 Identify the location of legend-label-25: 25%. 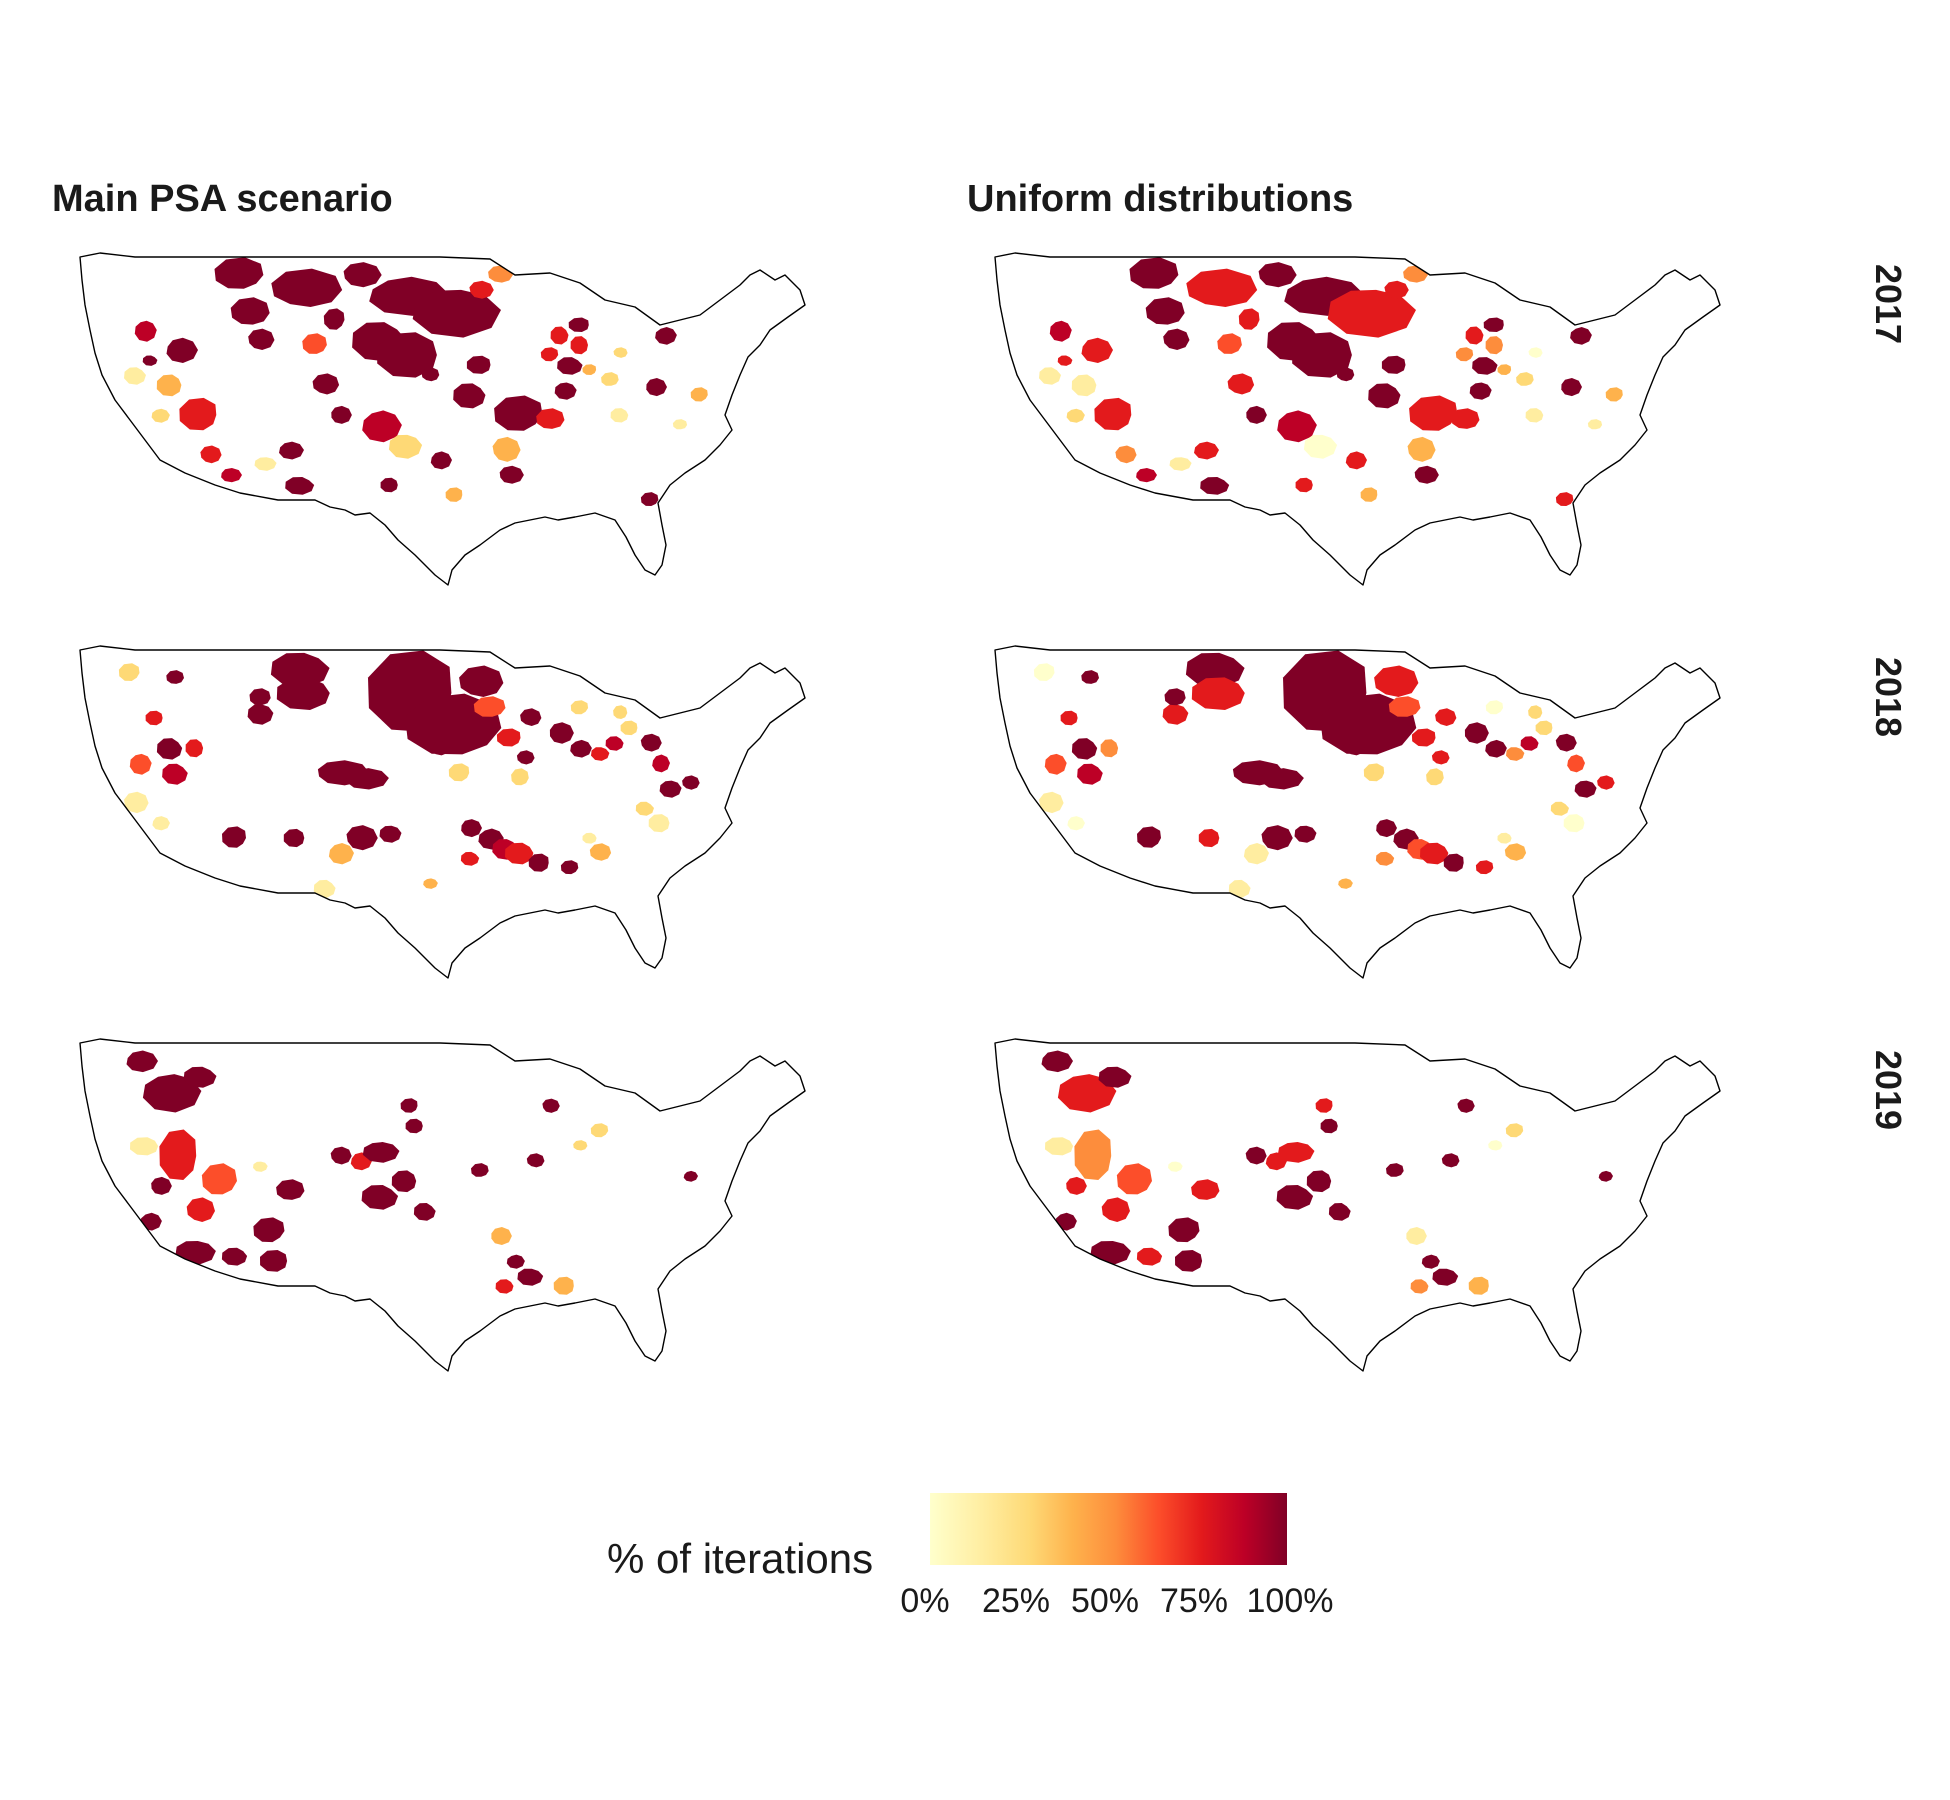
(1016, 1601).